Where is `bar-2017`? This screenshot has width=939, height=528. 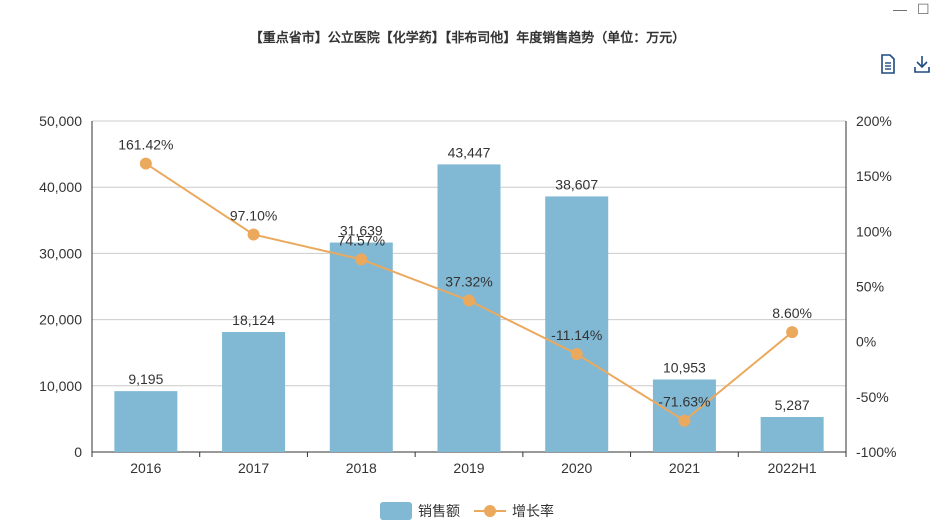 bar-2017 is located at coordinates (254, 392).